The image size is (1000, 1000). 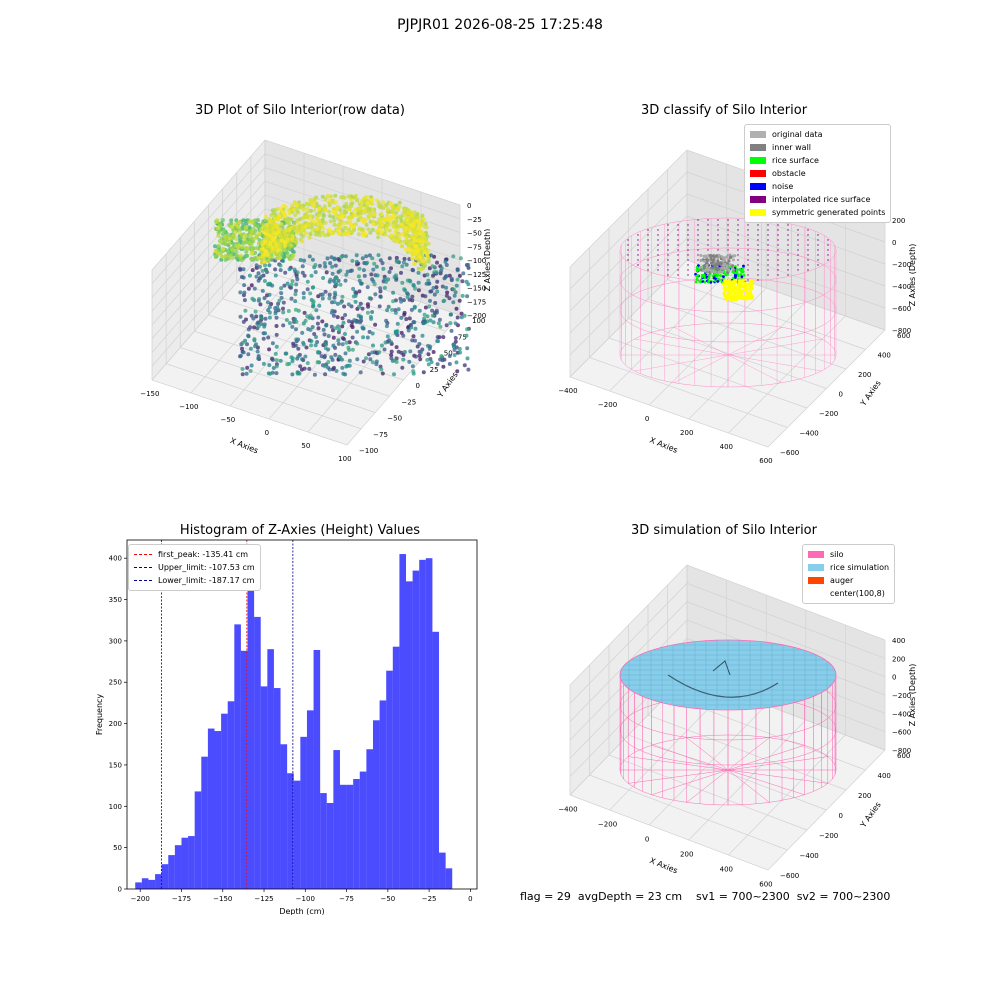 What do you see at coordinates (795, 160) in the screenshot?
I see `legend-label: rice surface` at bounding box center [795, 160].